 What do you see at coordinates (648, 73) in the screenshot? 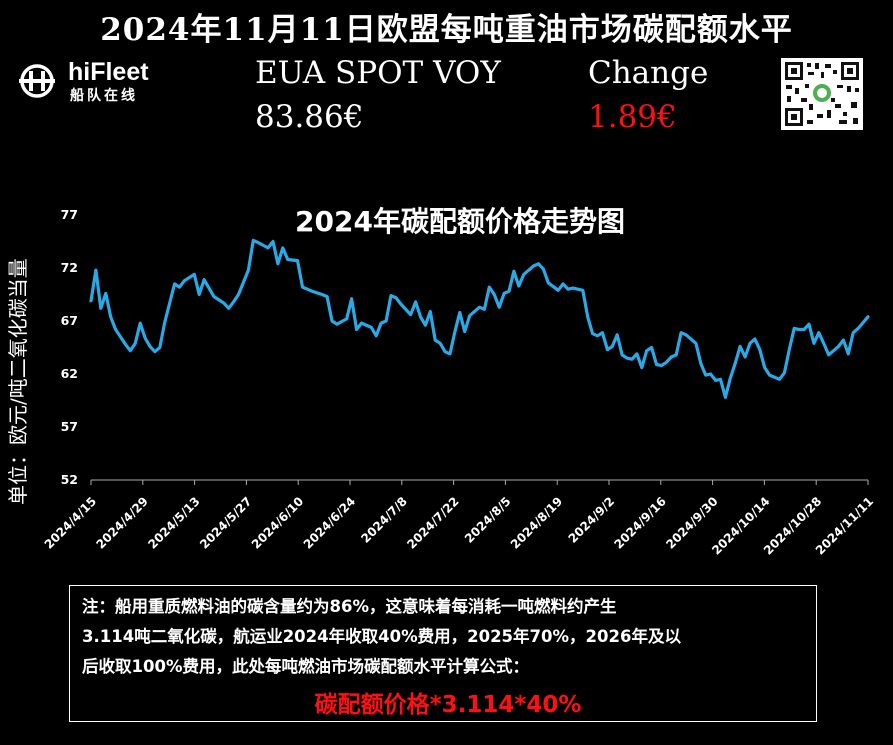
I see `change-label: Change` at bounding box center [648, 73].